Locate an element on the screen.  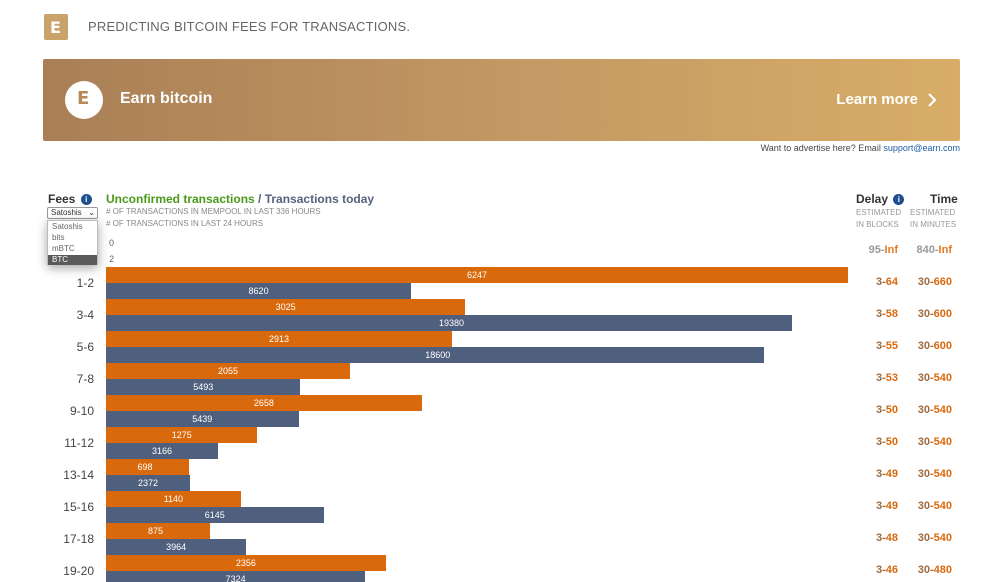
delay-estimate: 95-Inf is located at coordinates (883, 250).